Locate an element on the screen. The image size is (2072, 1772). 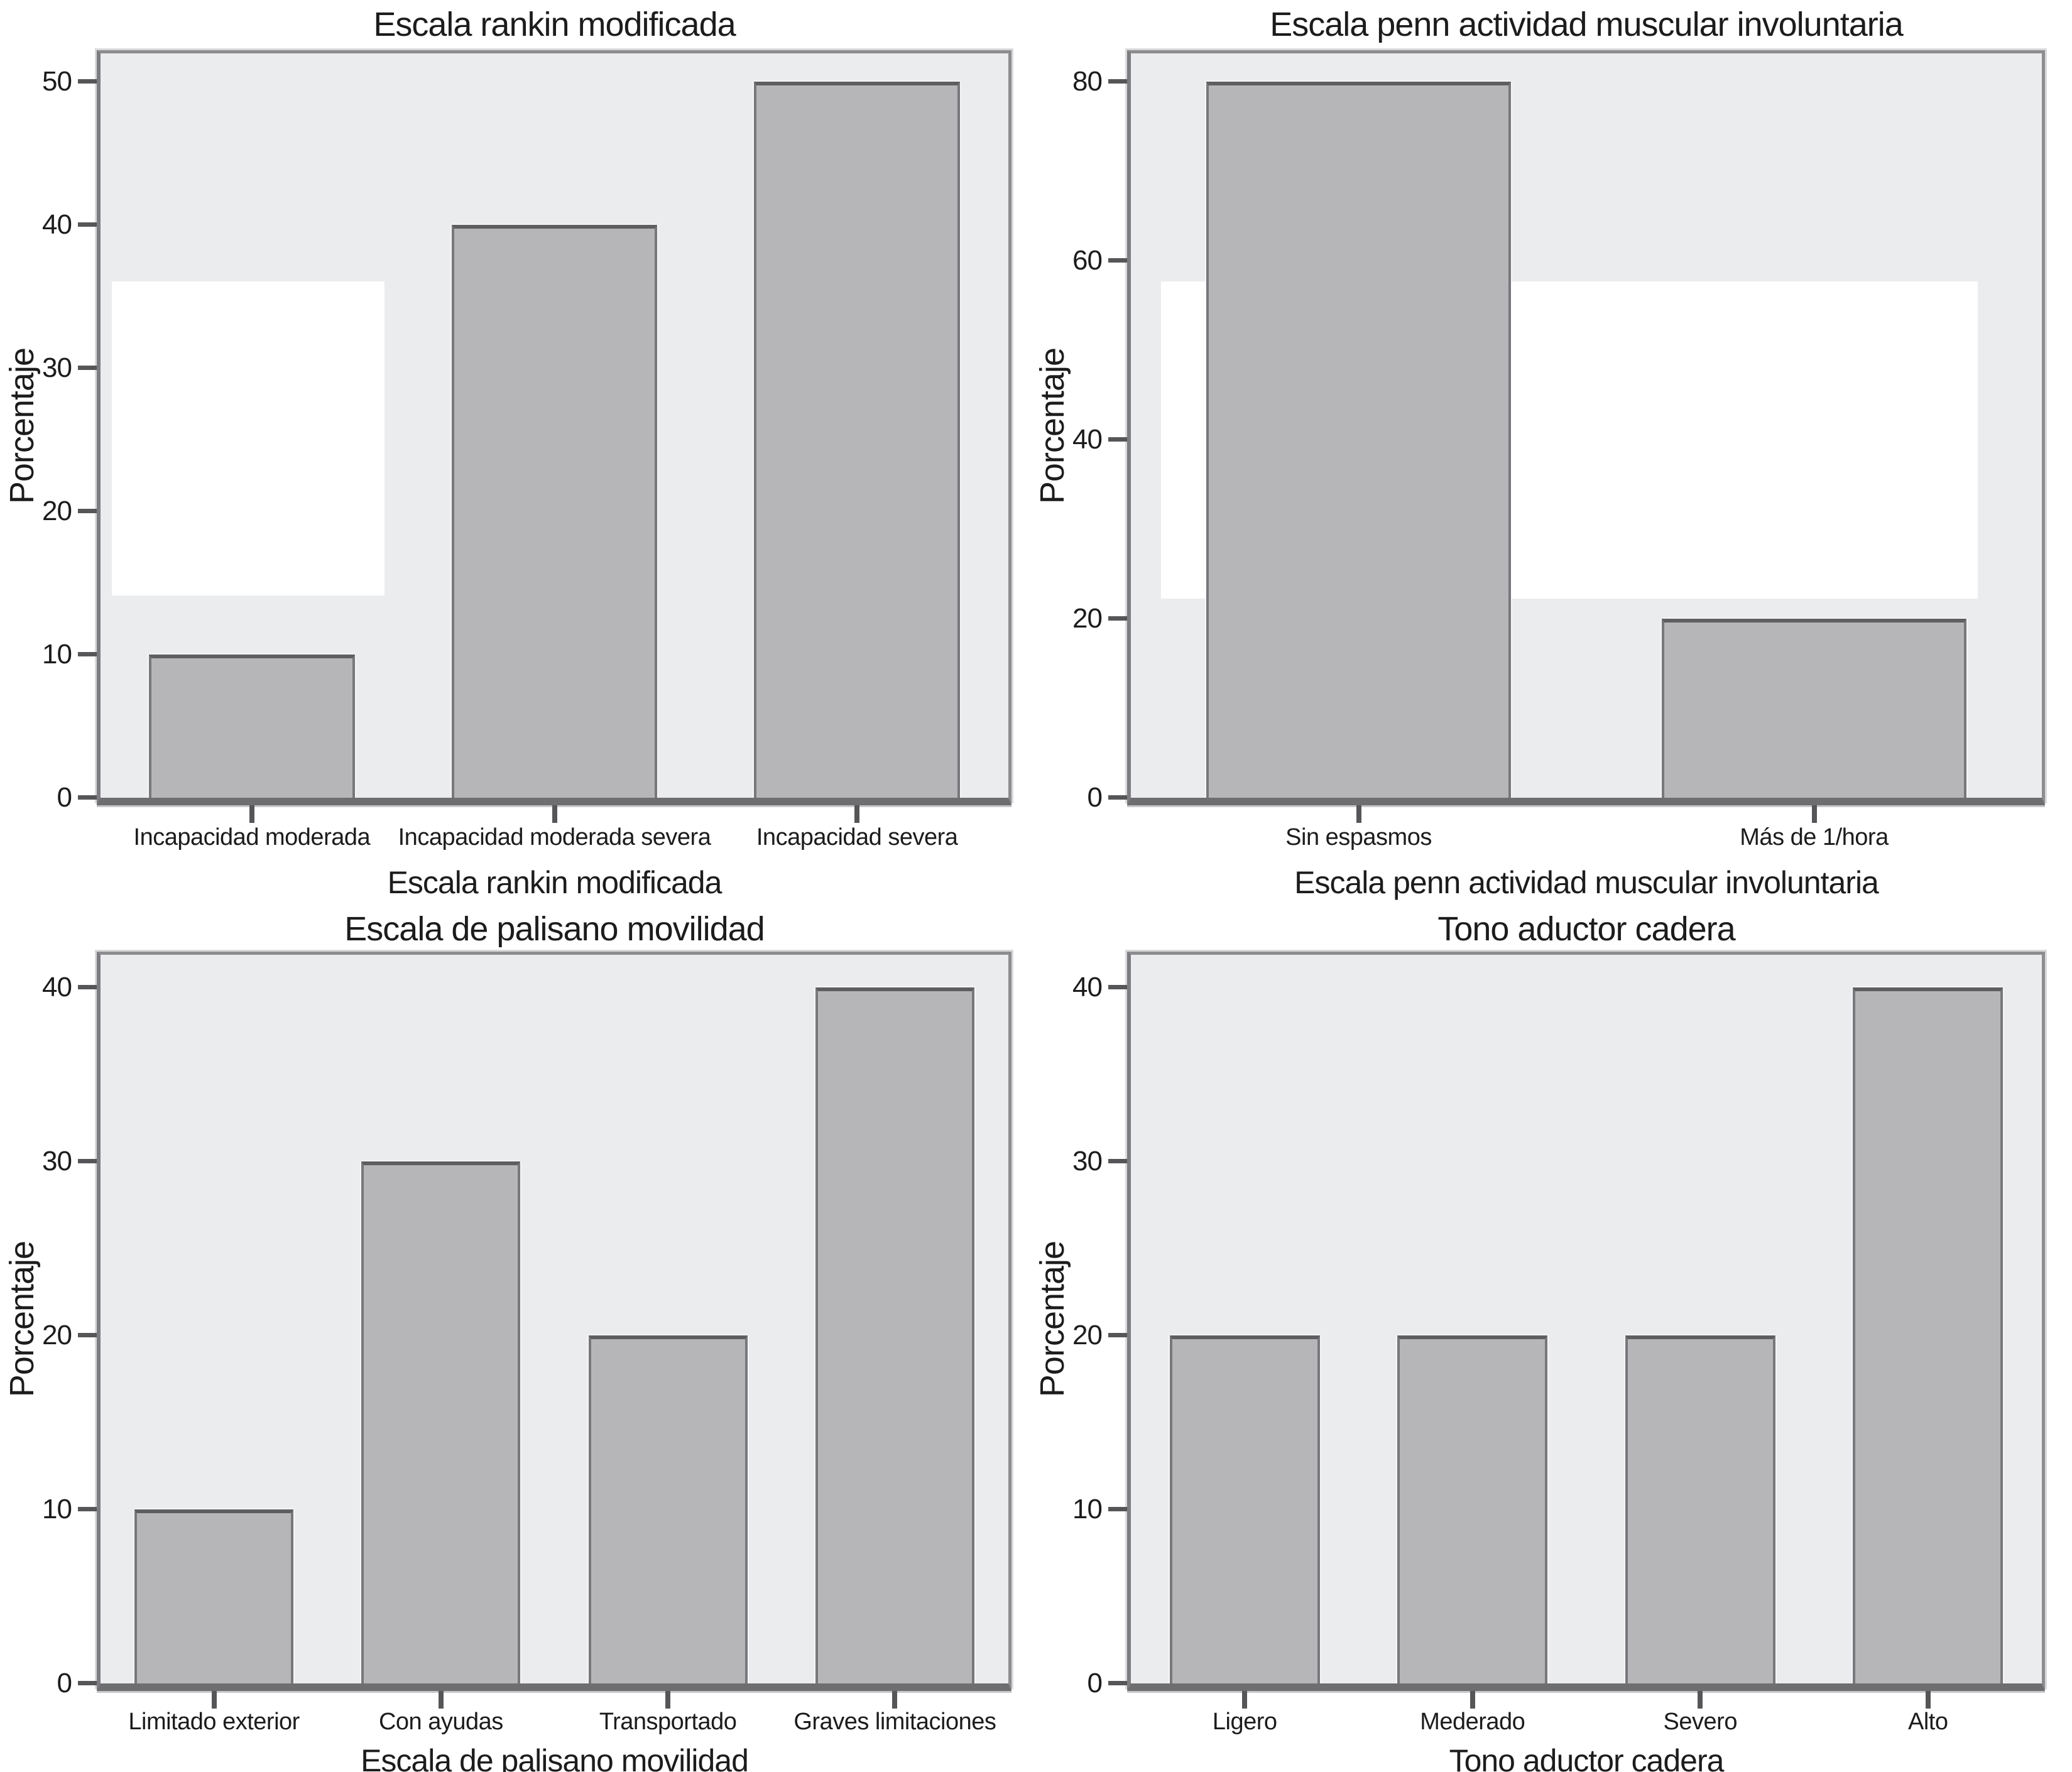
x-category-label: Más de 1/hora is located at coordinates (1815, 837).